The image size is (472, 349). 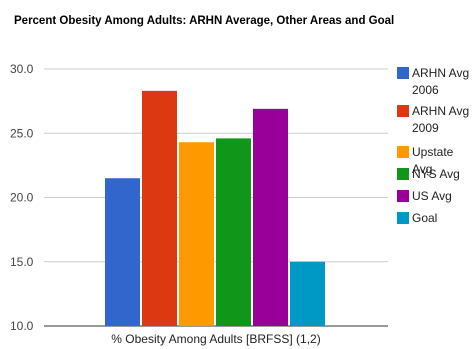 I want to click on y-tick-label: 25.0, so click(x=22, y=133).